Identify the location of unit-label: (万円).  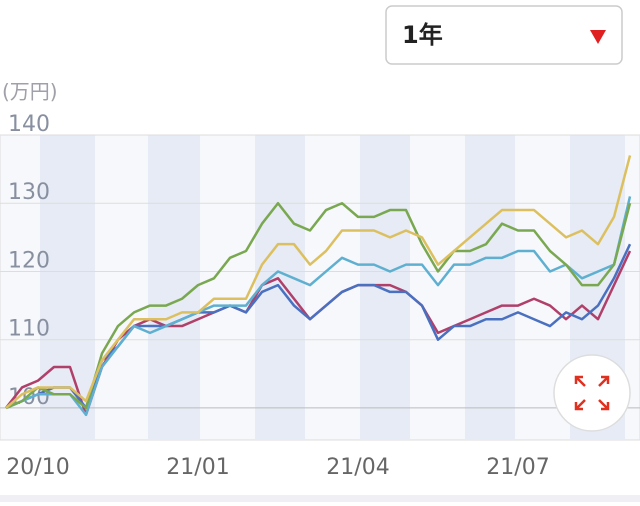
(30, 92).